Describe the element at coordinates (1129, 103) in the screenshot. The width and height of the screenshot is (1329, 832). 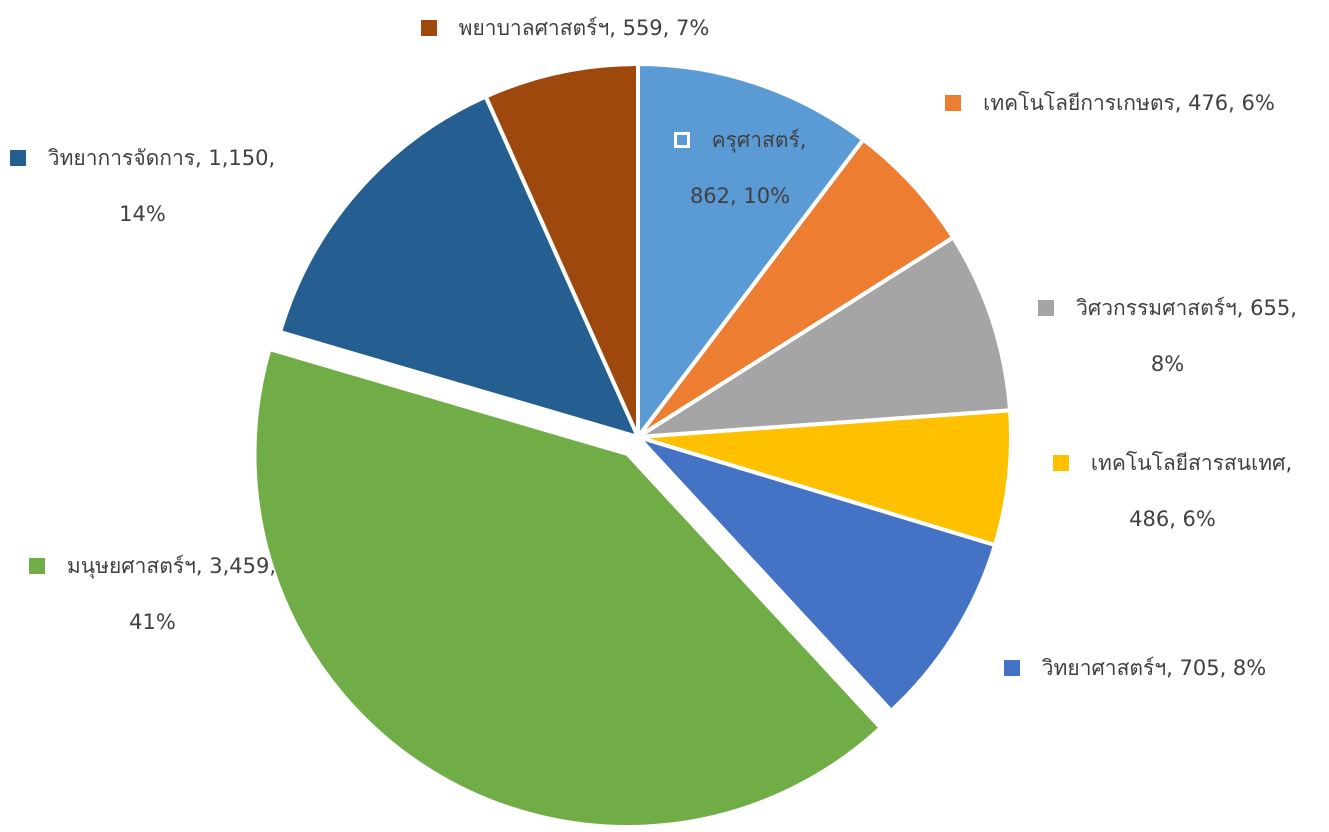
I see `data-label-text: เทคโนโลยีการเกษตร, 476, 6%` at that location.